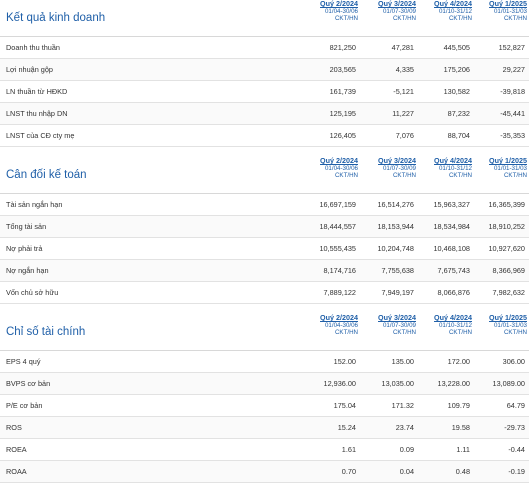  Describe the element at coordinates (462, 471) in the screenshot. I see `row-value: 0.48` at that location.